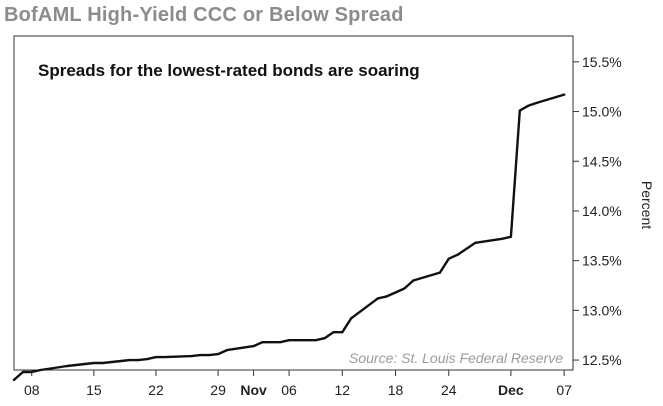  I want to click on x-tick-label: Dec, so click(511, 390).